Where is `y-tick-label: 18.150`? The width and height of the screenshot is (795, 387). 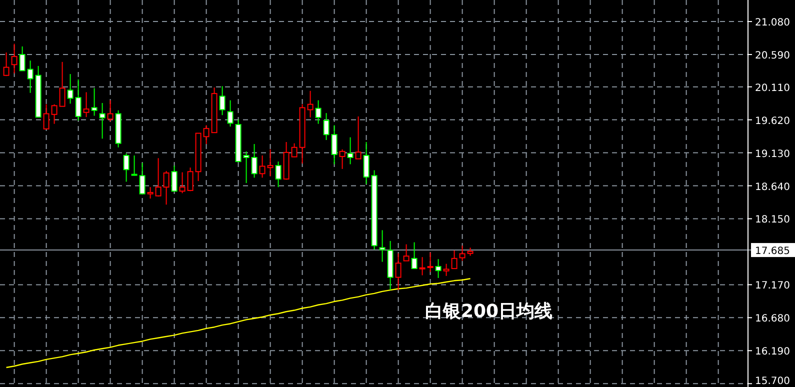
y-tick-label: 18.150 is located at coordinates (772, 220).